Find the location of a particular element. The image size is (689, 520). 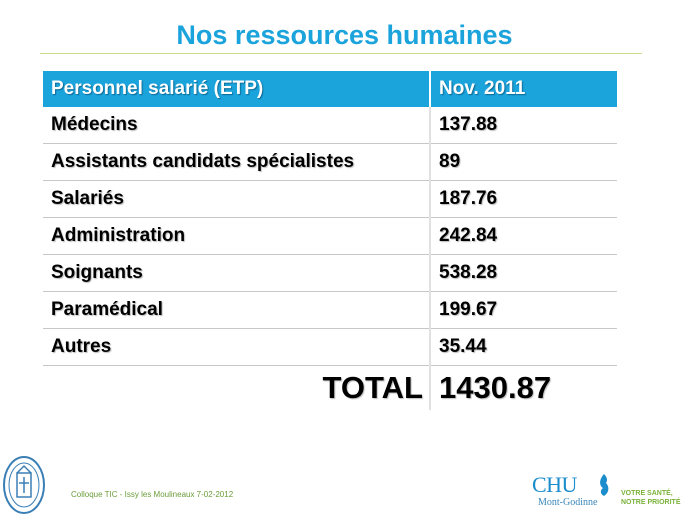

chu-logo-name: CHU is located at coordinates (554, 484).